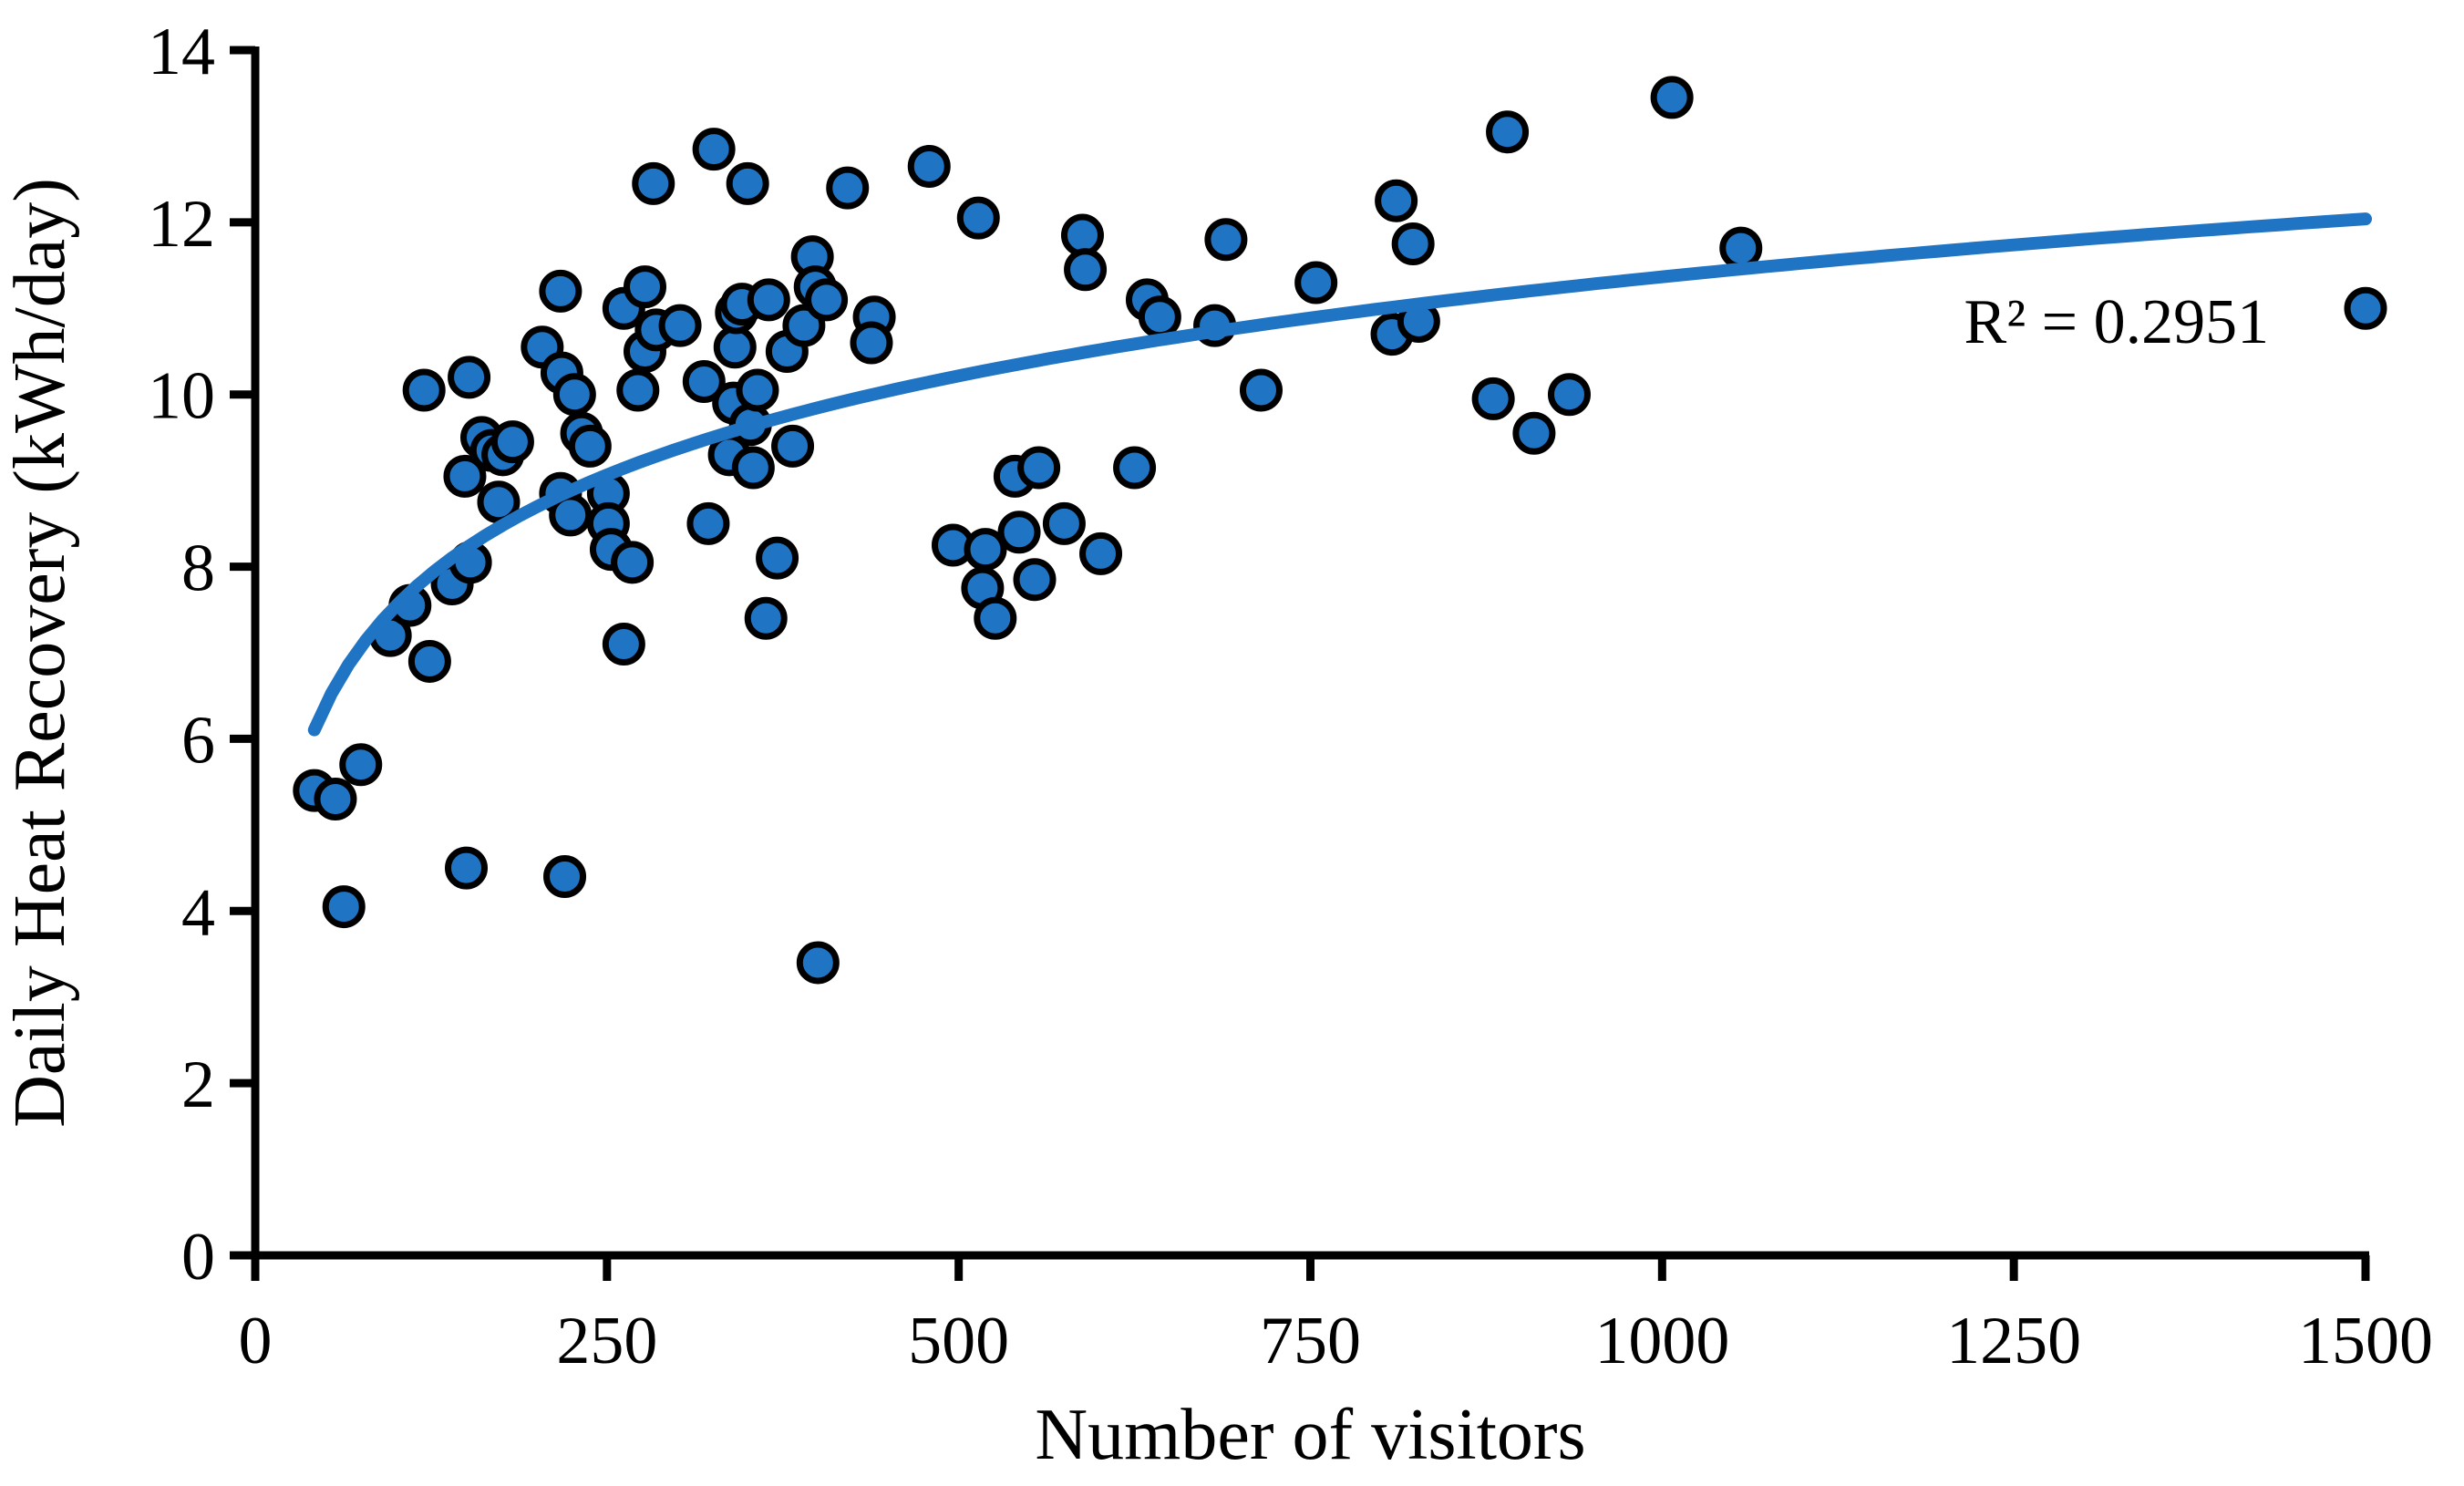  Describe the element at coordinates (959, 1341) in the screenshot. I see `x-tick-label: 500` at that location.